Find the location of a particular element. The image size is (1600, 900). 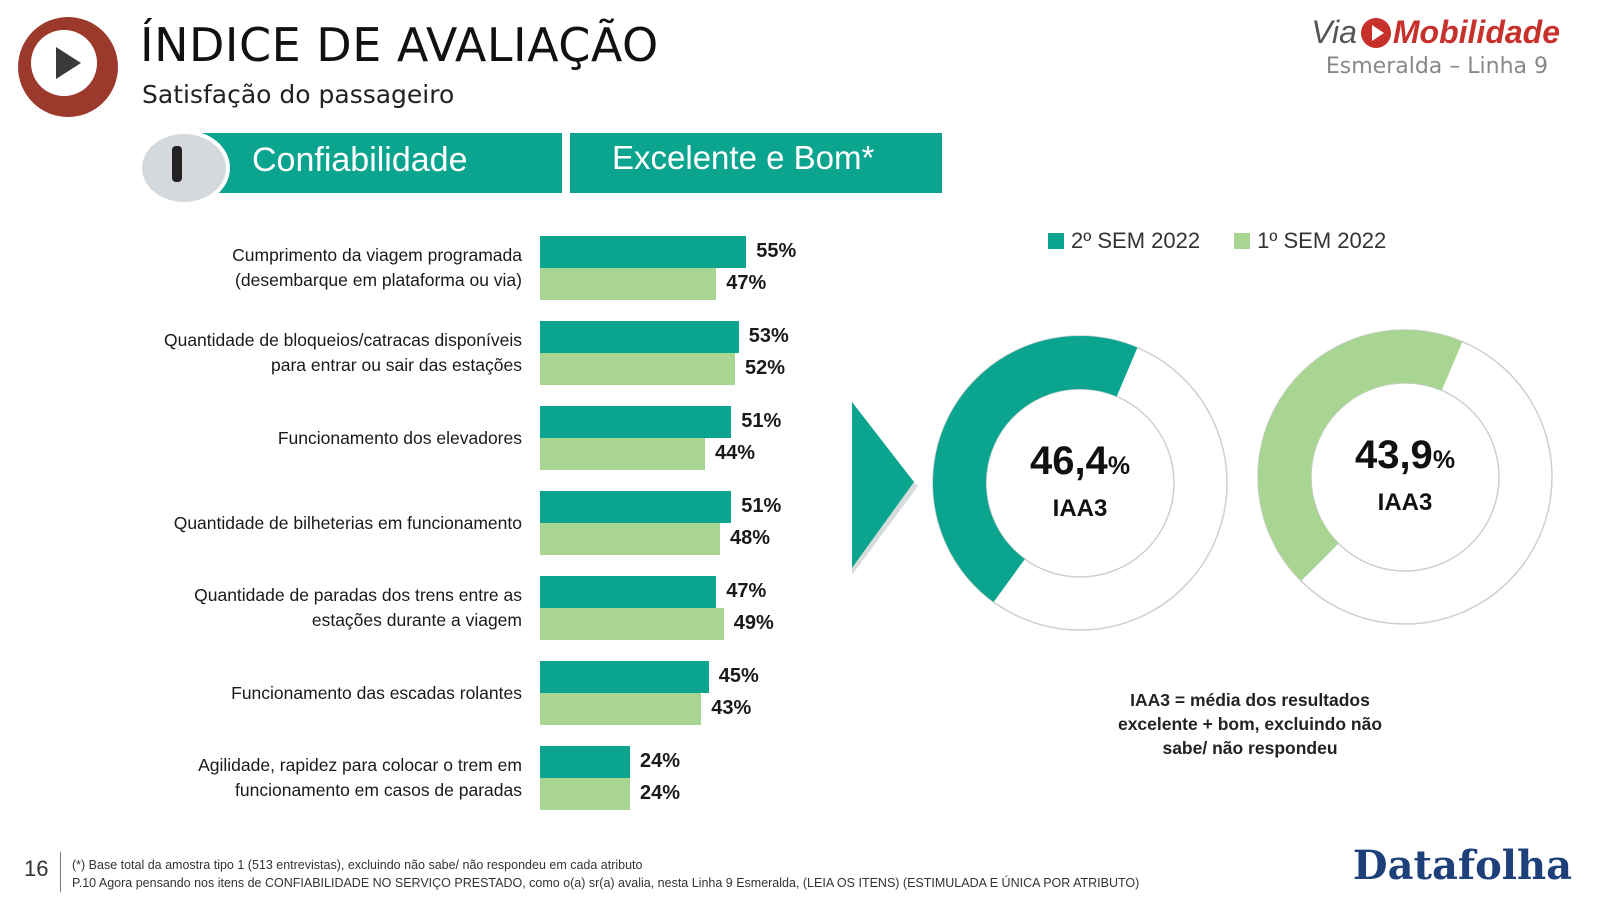

donut-label-2sem: IAA3 is located at coordinates (1080, 508).